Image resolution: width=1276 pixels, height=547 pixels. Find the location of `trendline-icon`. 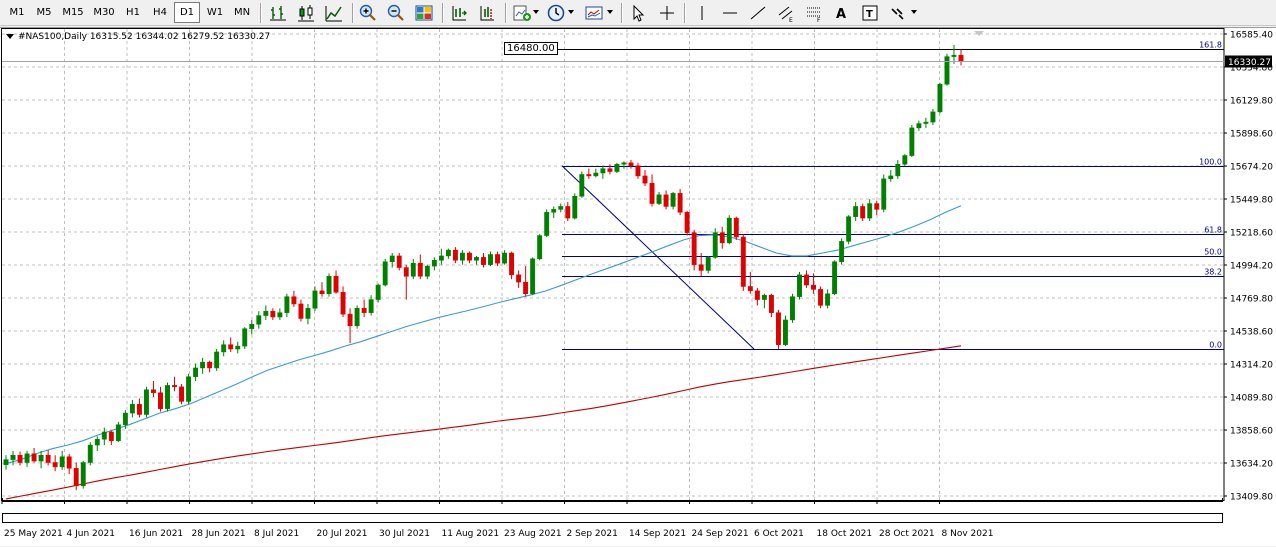

trendline-icon is located at coordinates (758, 13).